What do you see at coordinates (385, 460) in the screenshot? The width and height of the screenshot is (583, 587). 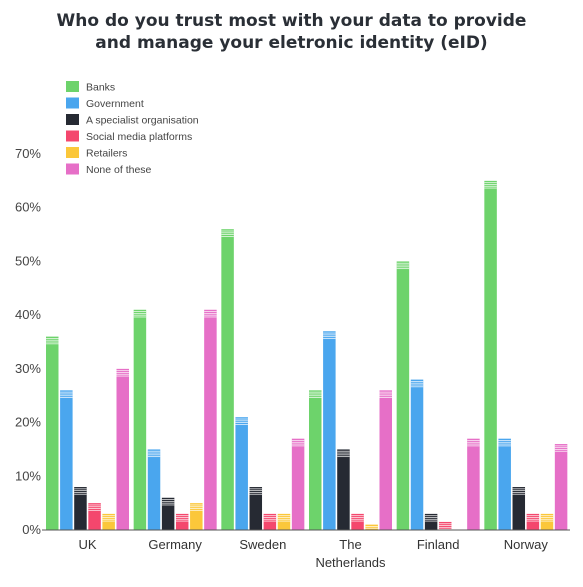 I see `bar-none-of-these-the-netherlands` at bounding box center [385, 460].